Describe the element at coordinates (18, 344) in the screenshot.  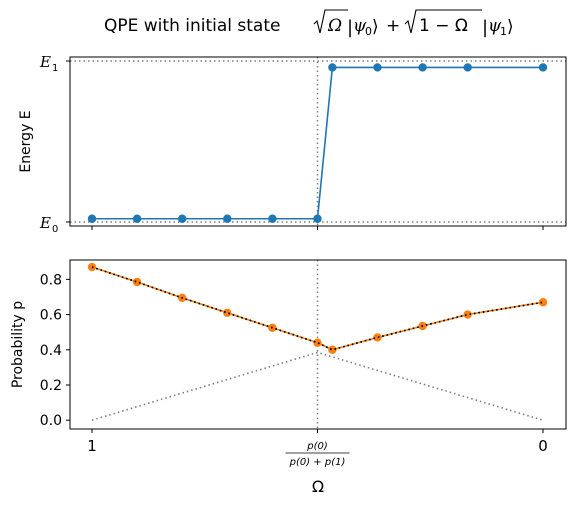
I see `prob-ylabel: Probability p` at that location.